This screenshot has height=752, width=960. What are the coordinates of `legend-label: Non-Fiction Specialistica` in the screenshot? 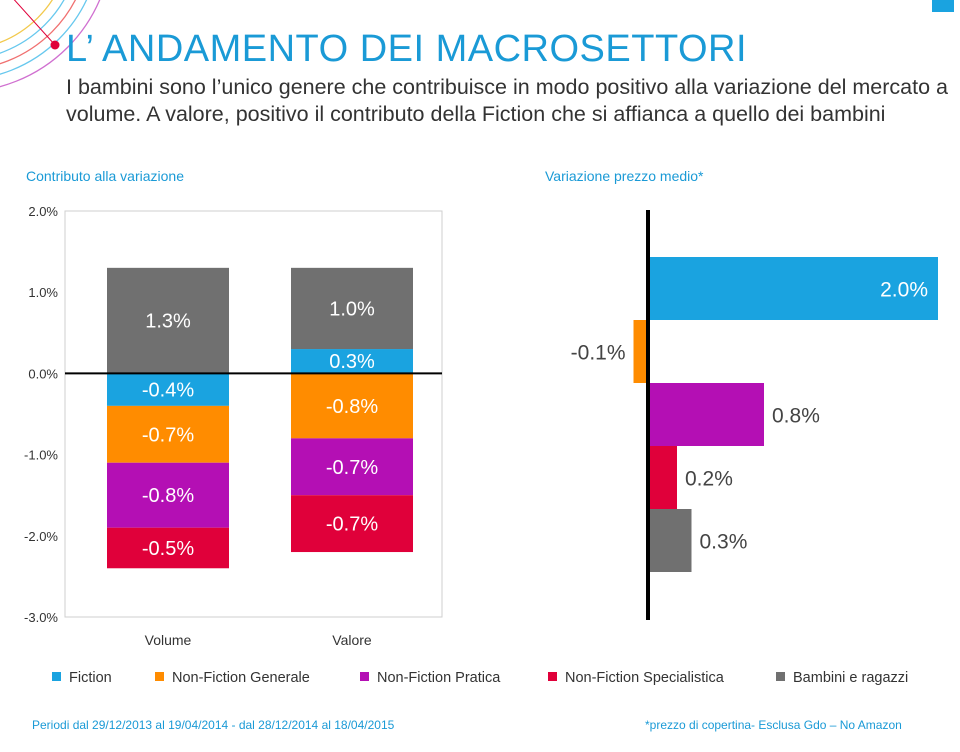 It's located at (644, 678).